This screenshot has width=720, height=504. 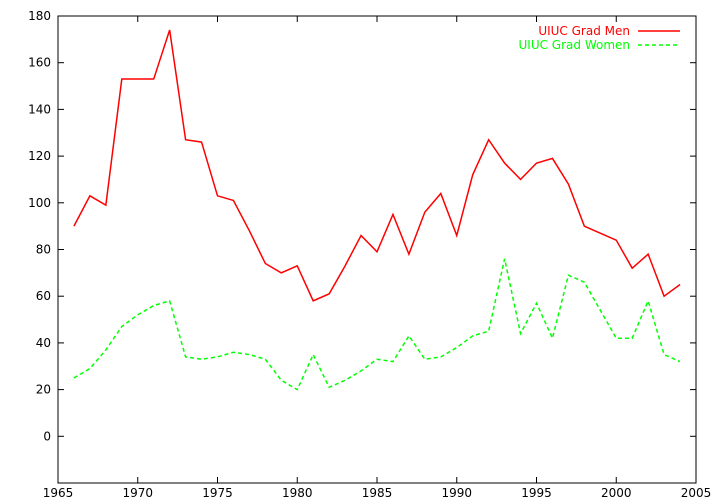 What do you see at coordinates (297, 493) in the screenshot?
I see `x-tick-label: 1980` at bounding box center [297, 493].